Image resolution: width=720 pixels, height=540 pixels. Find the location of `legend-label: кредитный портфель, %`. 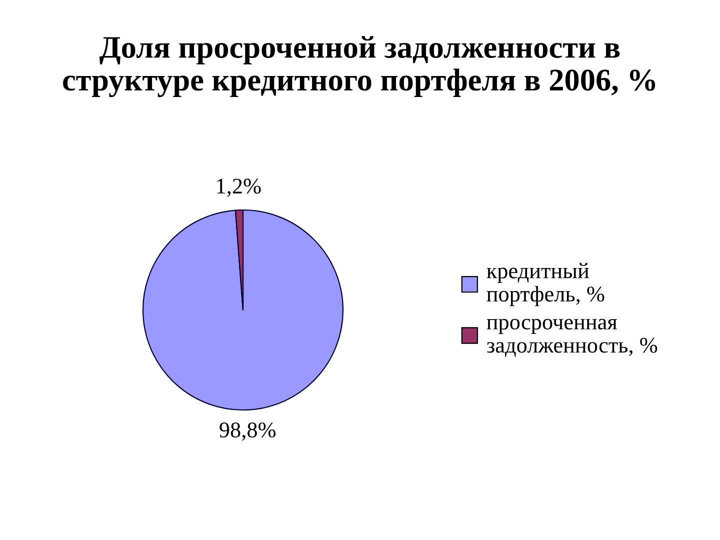

legend-label: кредитный портфель, % is located at coordinates (545, 284).